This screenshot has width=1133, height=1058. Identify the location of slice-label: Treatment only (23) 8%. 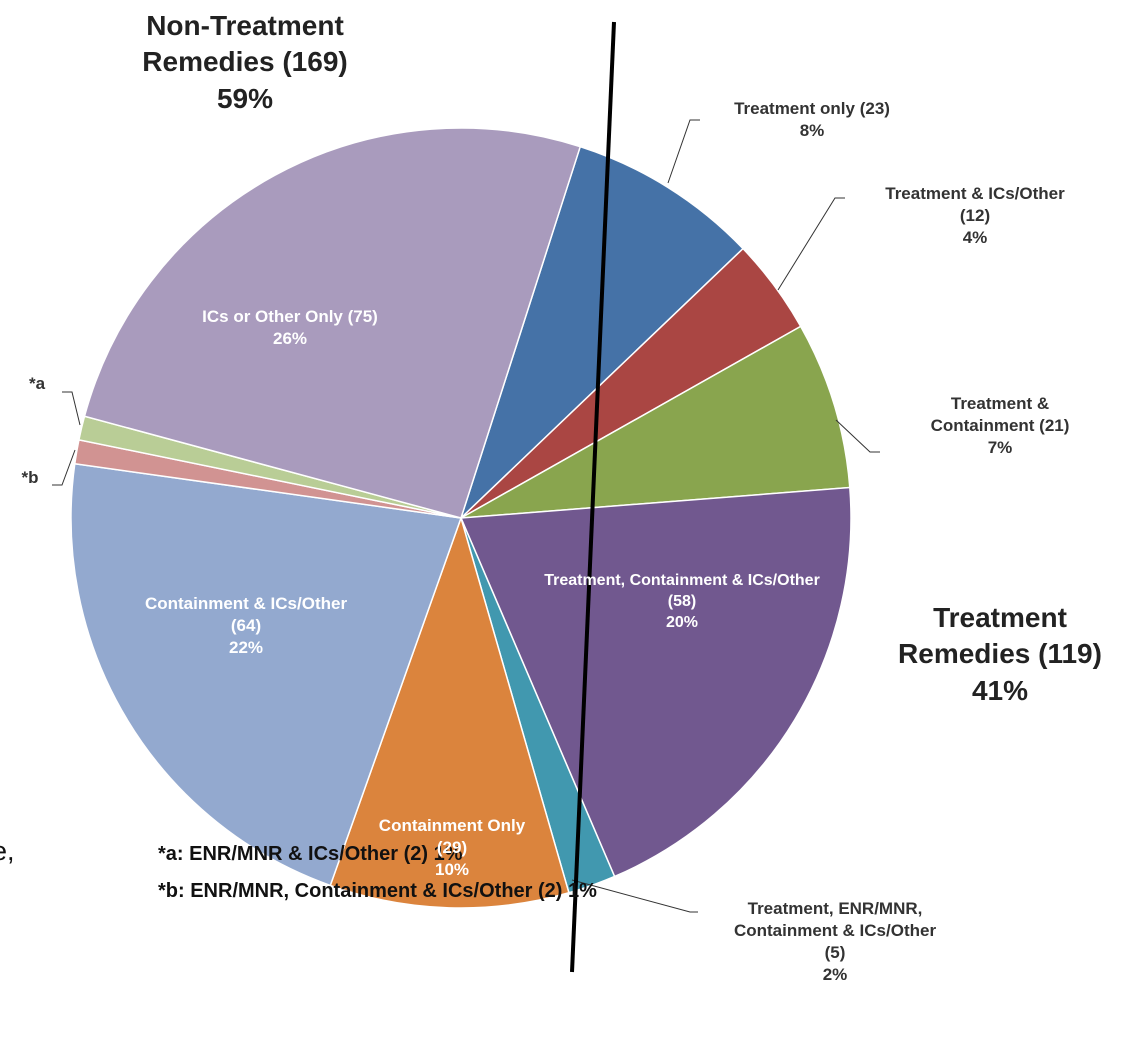
(812, 120).